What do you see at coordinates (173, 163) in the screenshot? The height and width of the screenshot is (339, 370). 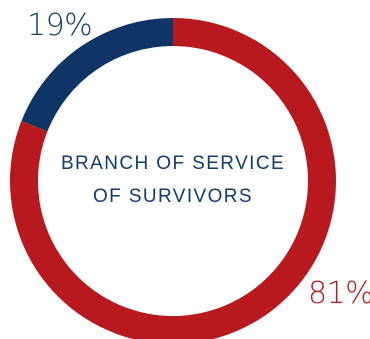 I see `chart-title-line-1: BRANCH OF SERVICE` at bounding box center [173, 163].